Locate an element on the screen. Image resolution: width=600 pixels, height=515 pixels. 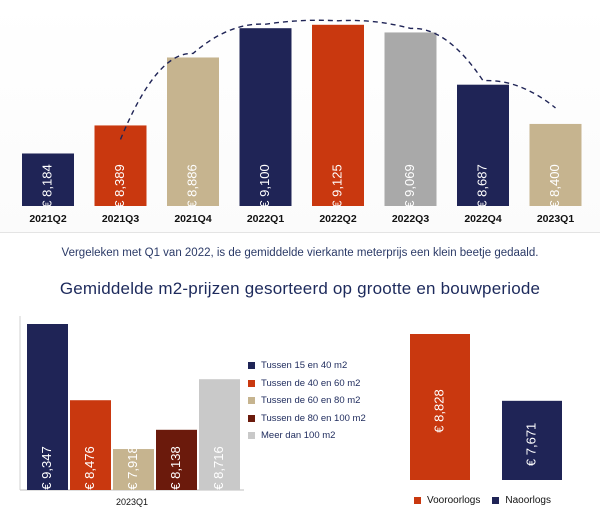
size-legend-item-1: Tussen 15 en 40 m2 is located at coordinates (307, 366).